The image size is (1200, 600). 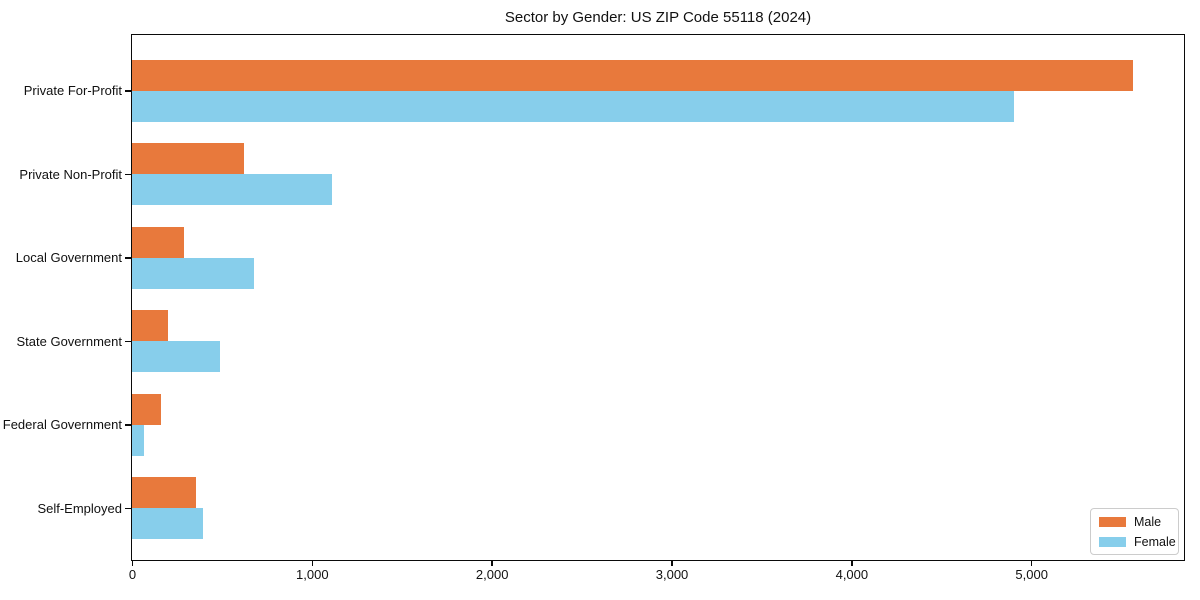 I want to click on male-bar-self-employed, so click(x=164, y=492).